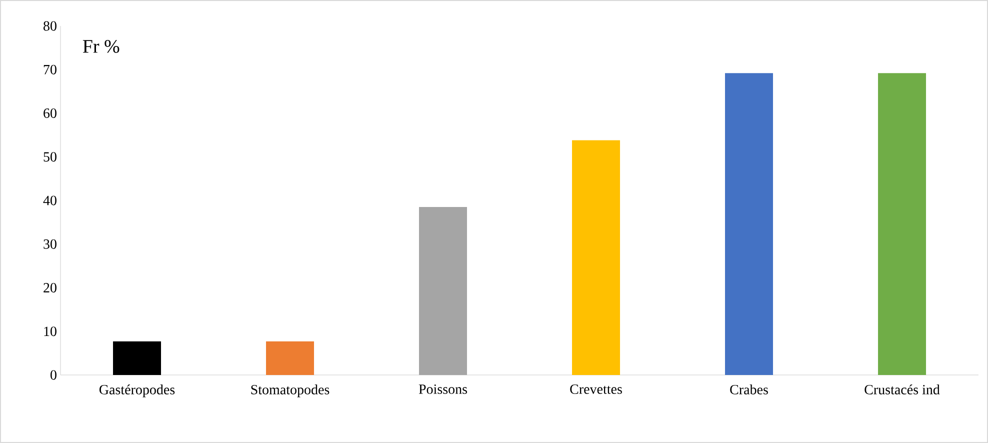 Image resolution: width=988 pixels, height=443 pixels. What do you see at coordinates (137, 391) in the screenshot?
I see `x-tick-label: Gastéropodes` at bounding box center [137, 391].